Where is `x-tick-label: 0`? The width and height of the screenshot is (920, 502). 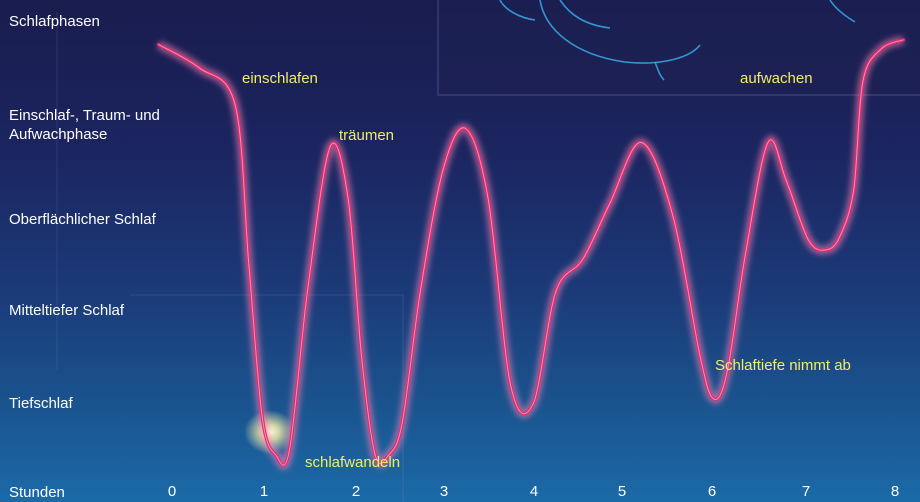 x-tick-label: 0 is located at coordinates (172, 491).